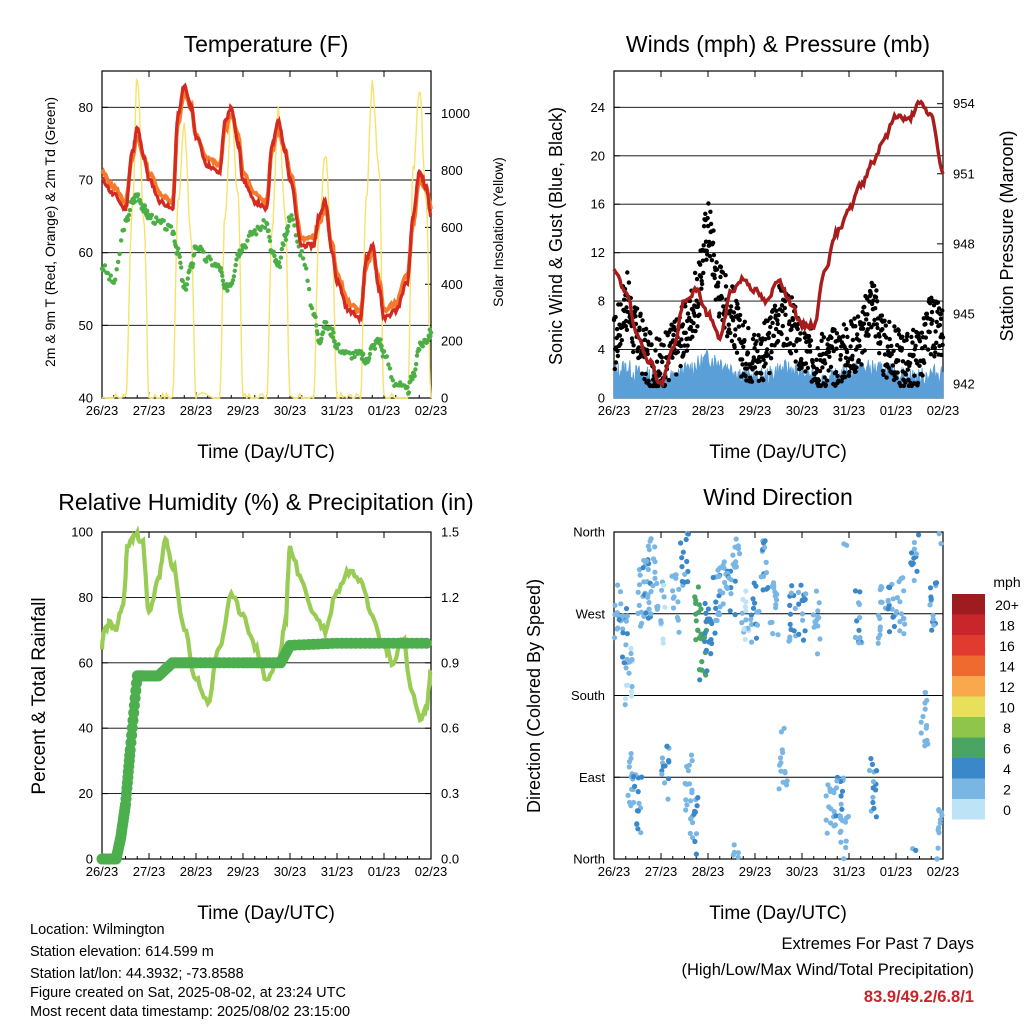 The width and height of the screenshot is (1024, 1024). What do you see at coordinates (290, 871) in the screenshot?
I see `x-tick-label: 30/23` at bounding box center [290, 871].